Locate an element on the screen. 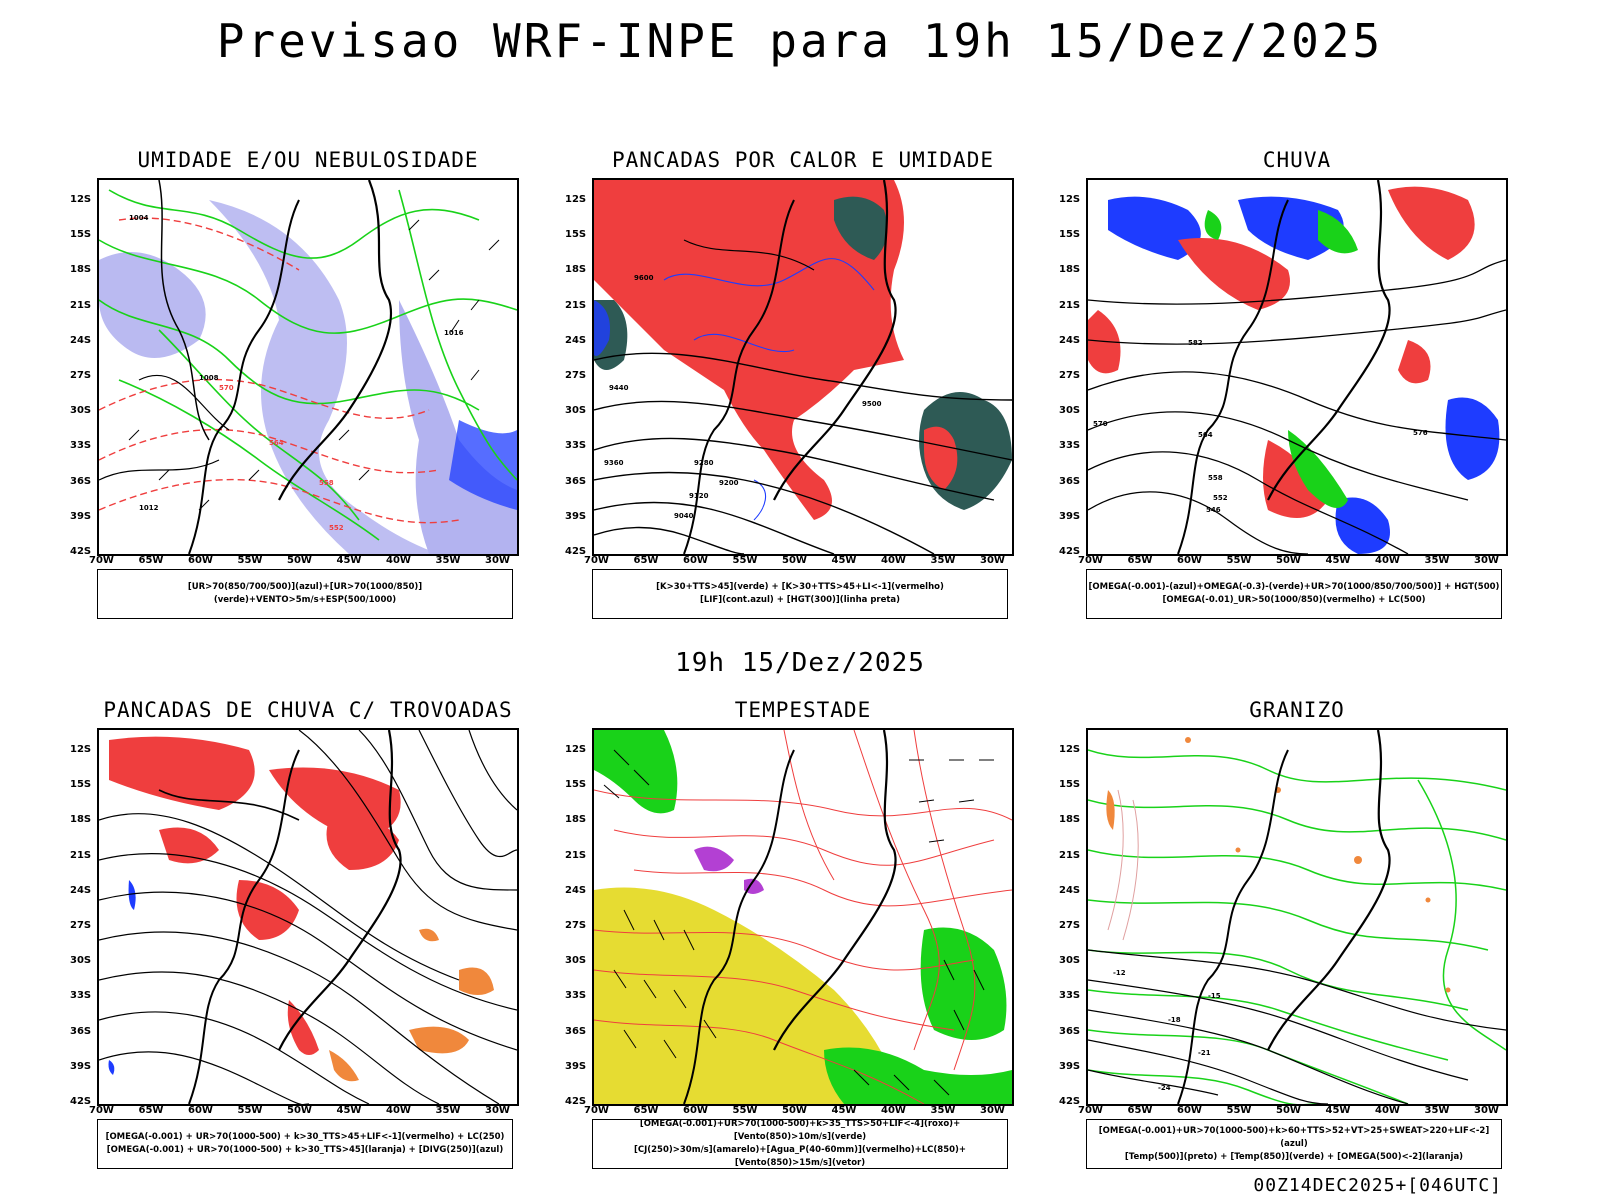  panel-title-umidade: UMIDADE E/OU NEBULOSIDADE is located at coordinates (308, 160).